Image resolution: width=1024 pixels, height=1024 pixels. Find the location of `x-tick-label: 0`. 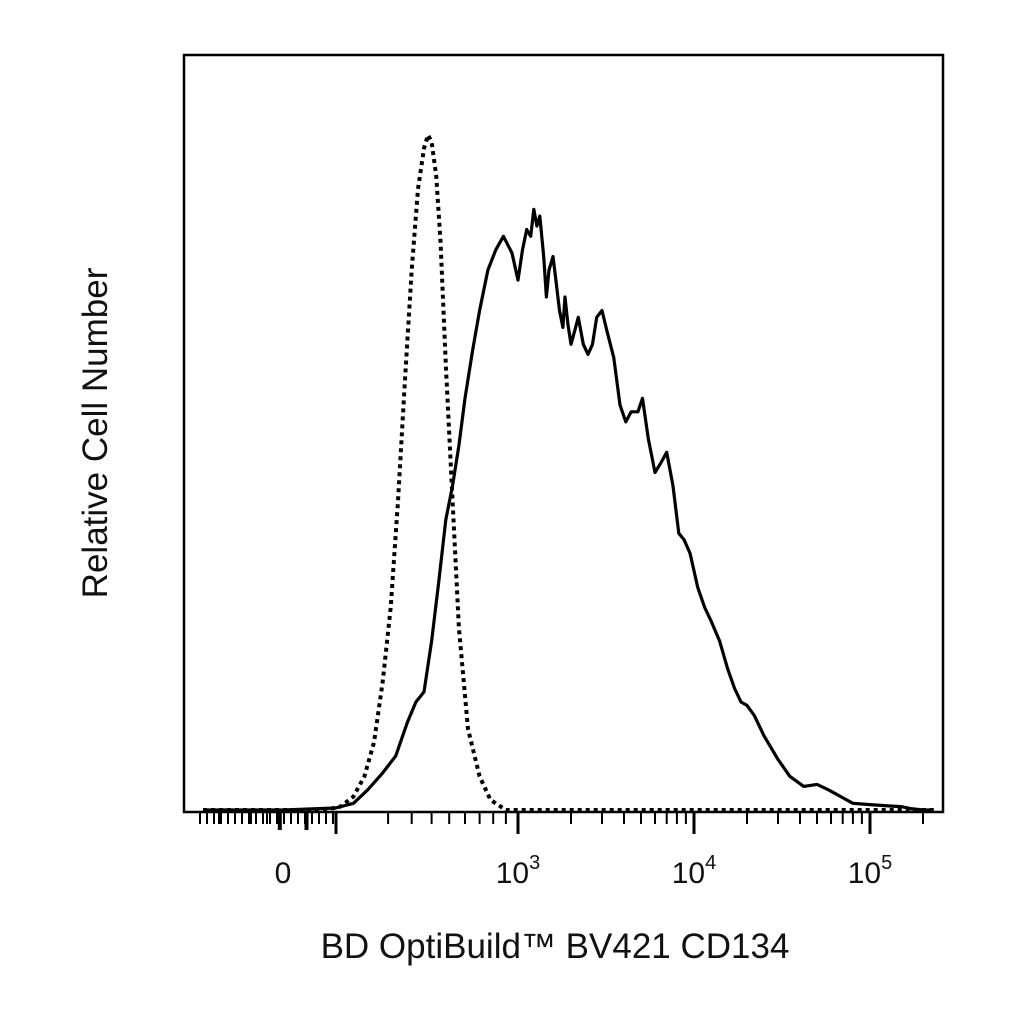

x-tick-label: 0 is located at coordinates (283, 873).